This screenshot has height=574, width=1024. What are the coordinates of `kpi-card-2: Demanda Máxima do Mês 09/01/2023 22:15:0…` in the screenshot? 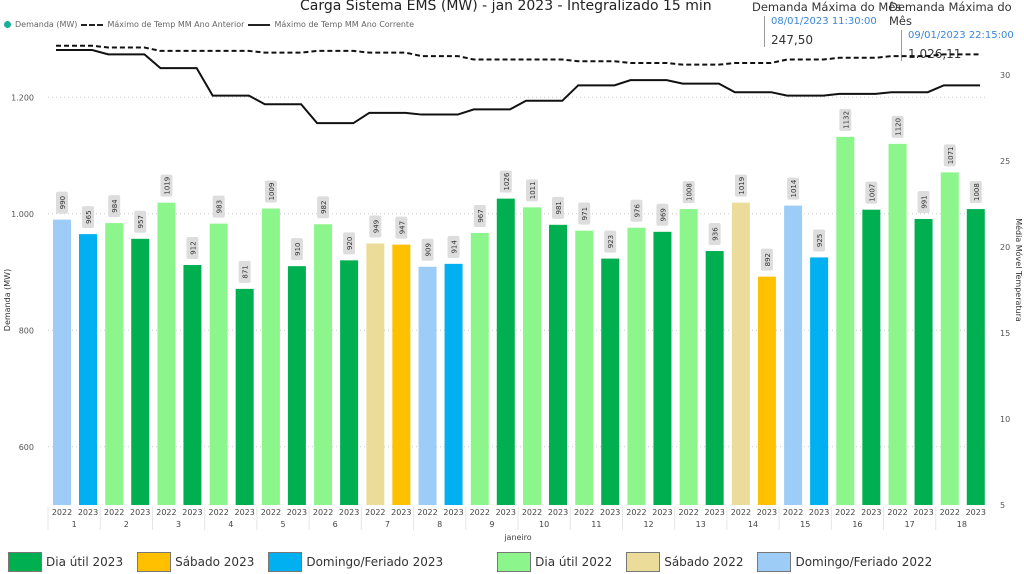 It's located at (956, 30).